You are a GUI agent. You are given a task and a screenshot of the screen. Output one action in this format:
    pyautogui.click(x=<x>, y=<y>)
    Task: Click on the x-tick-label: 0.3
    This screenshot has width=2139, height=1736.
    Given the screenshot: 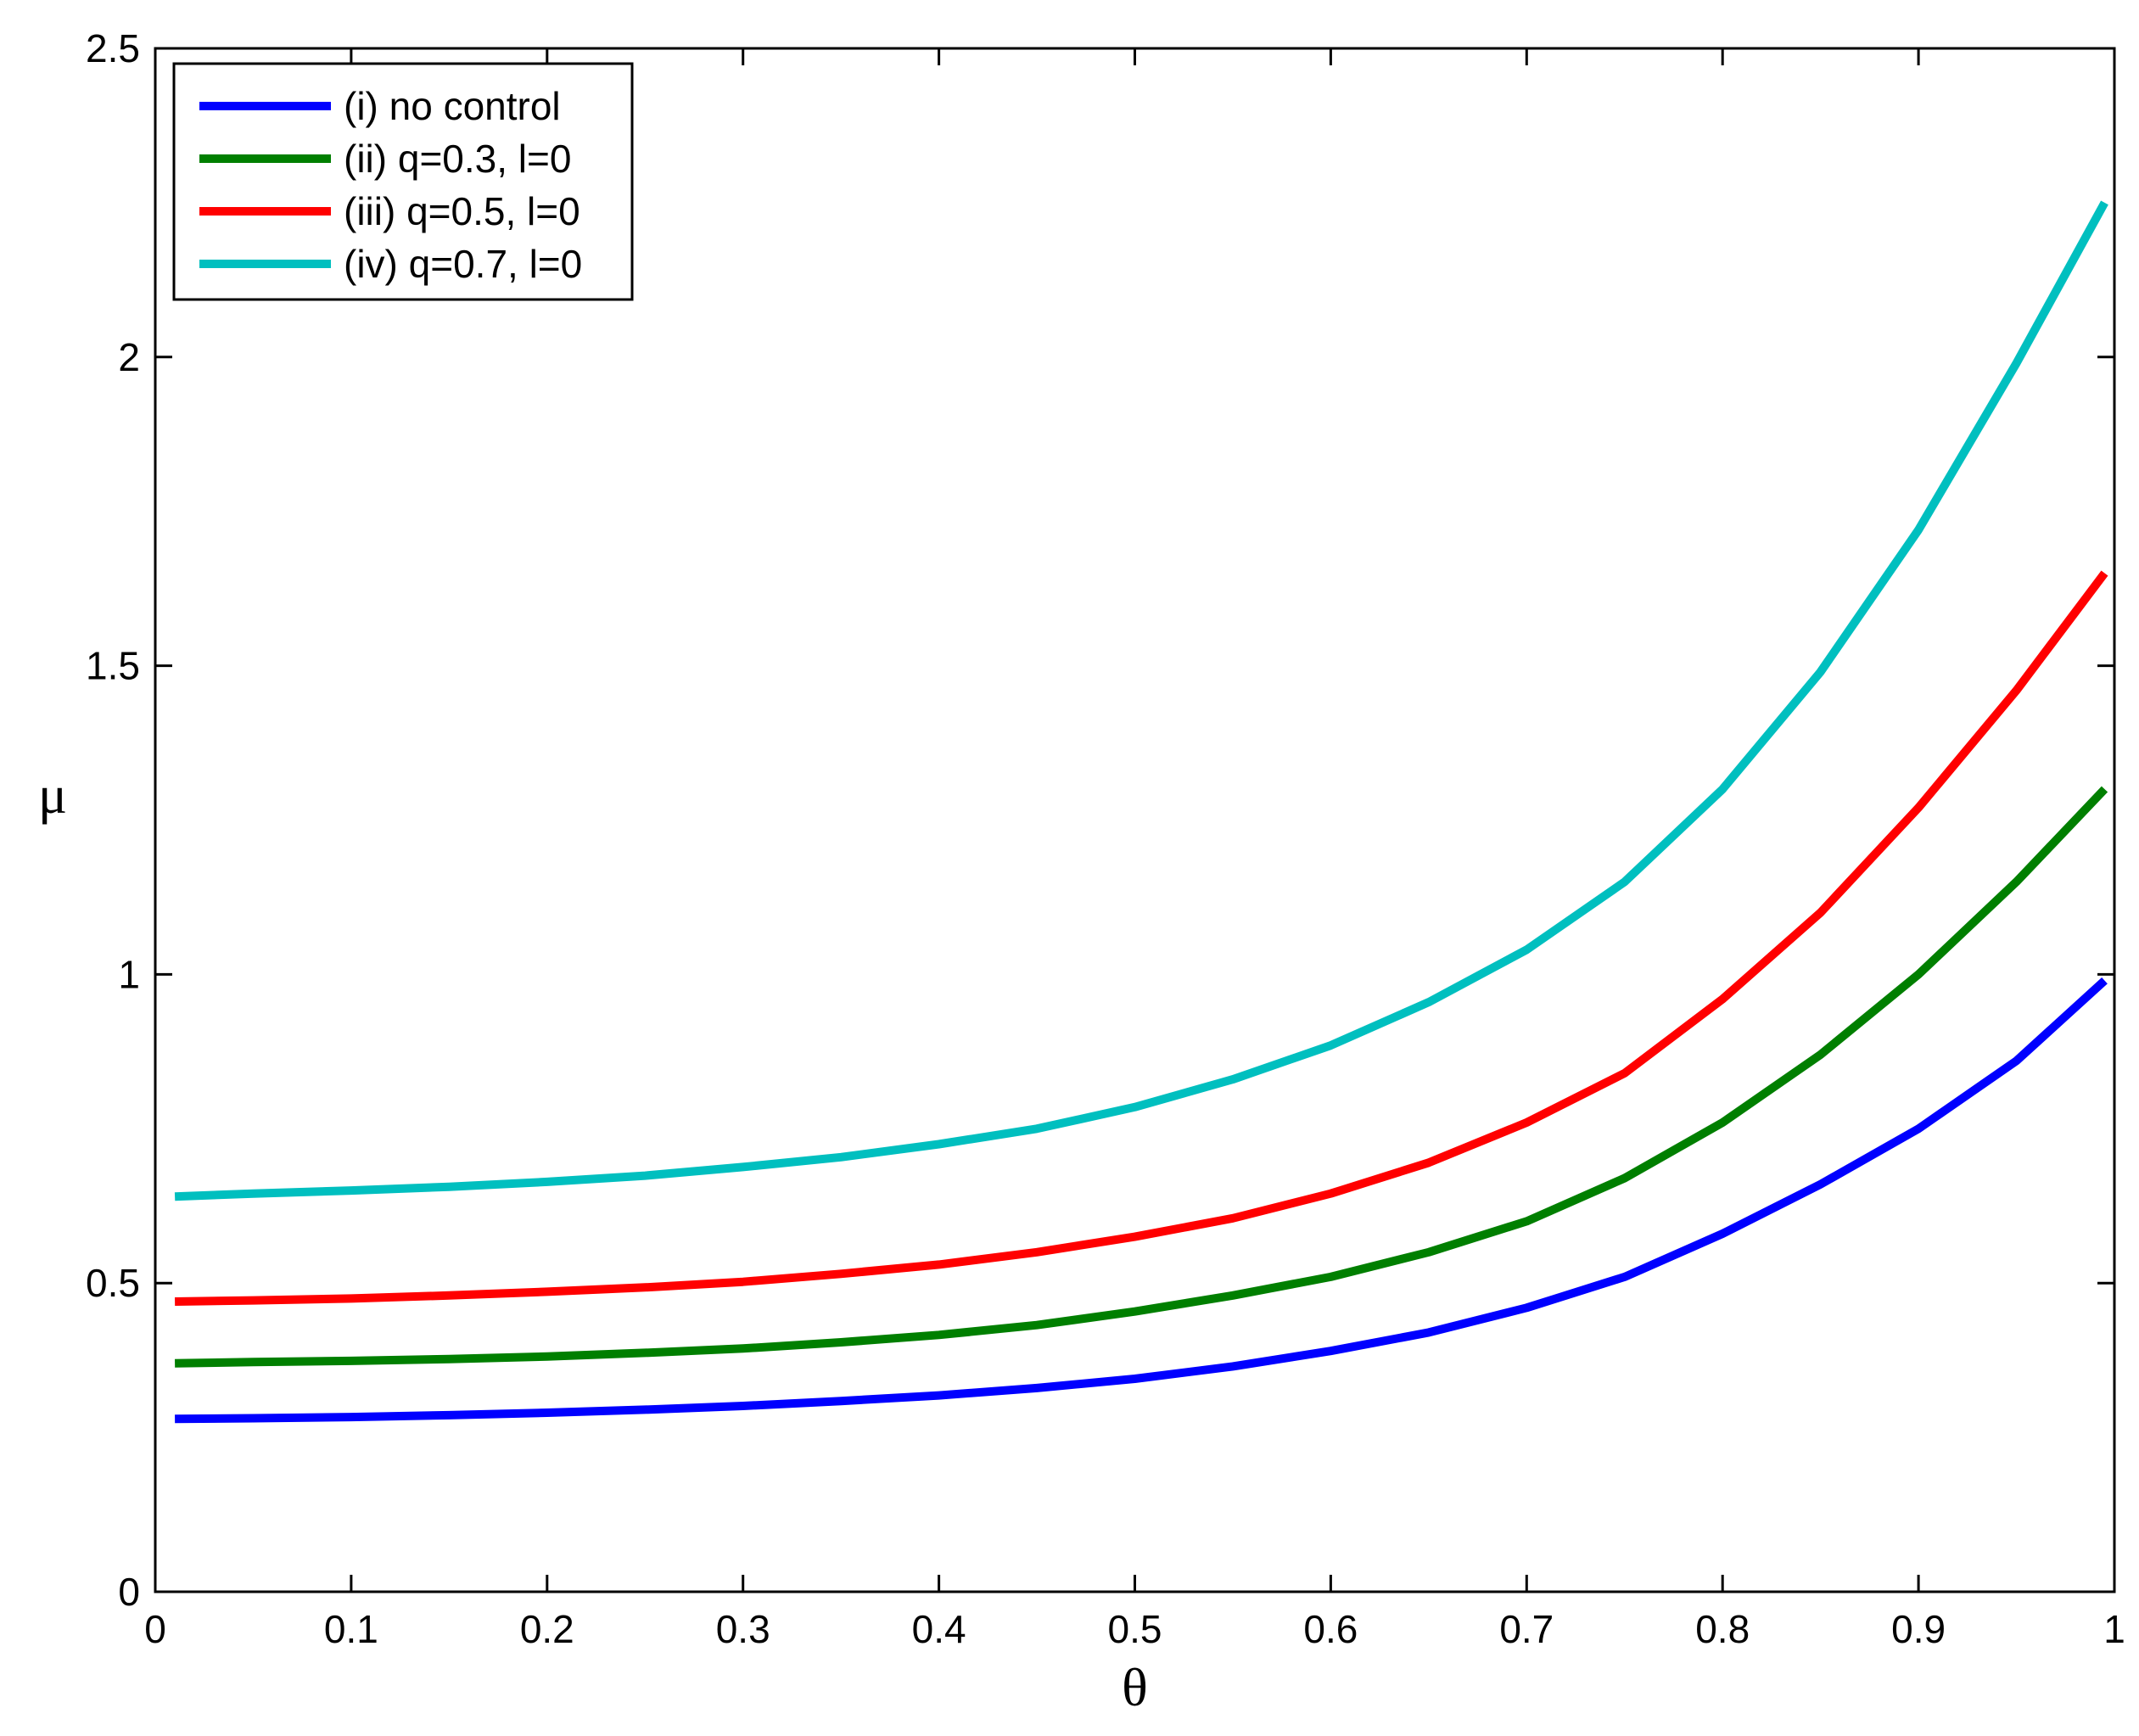 What is the action you would take?
    pyautogui.click(x=743, y=1629)
    